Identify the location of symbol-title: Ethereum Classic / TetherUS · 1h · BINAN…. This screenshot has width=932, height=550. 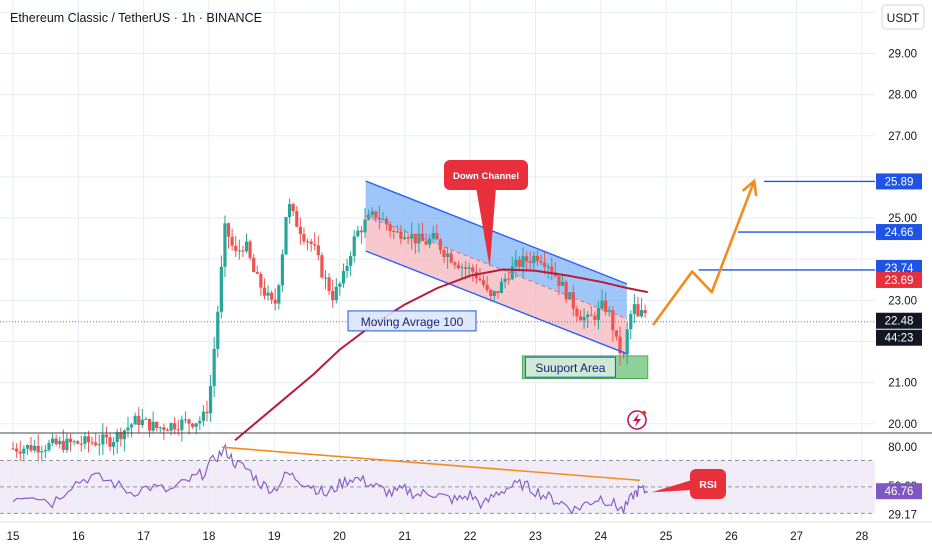
(136, 18).